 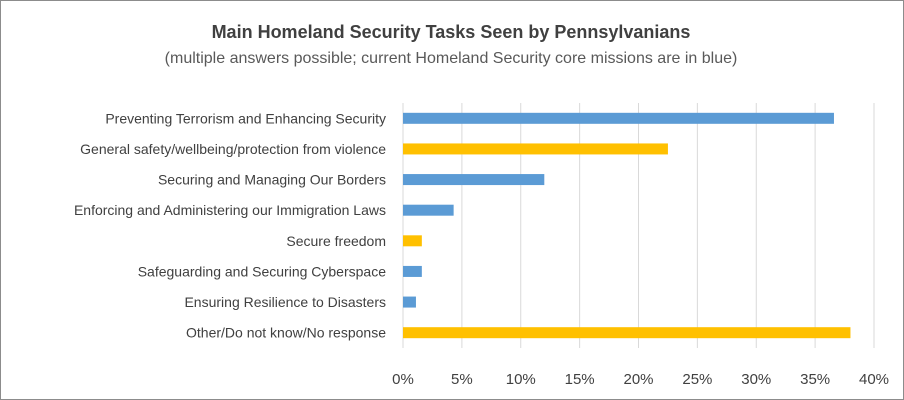 What do you see at coordinates (272, 180) in the screenshot?
I see `category-label: Securing and Managing Our Borders` at bounding box center [272, 180].